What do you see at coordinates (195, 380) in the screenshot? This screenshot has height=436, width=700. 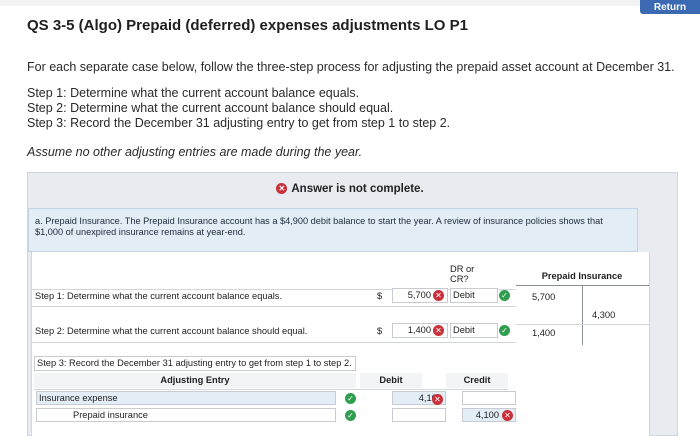 I see `adjusting-entry-header: Adjusting Entry` at bounding box center [195, 380].